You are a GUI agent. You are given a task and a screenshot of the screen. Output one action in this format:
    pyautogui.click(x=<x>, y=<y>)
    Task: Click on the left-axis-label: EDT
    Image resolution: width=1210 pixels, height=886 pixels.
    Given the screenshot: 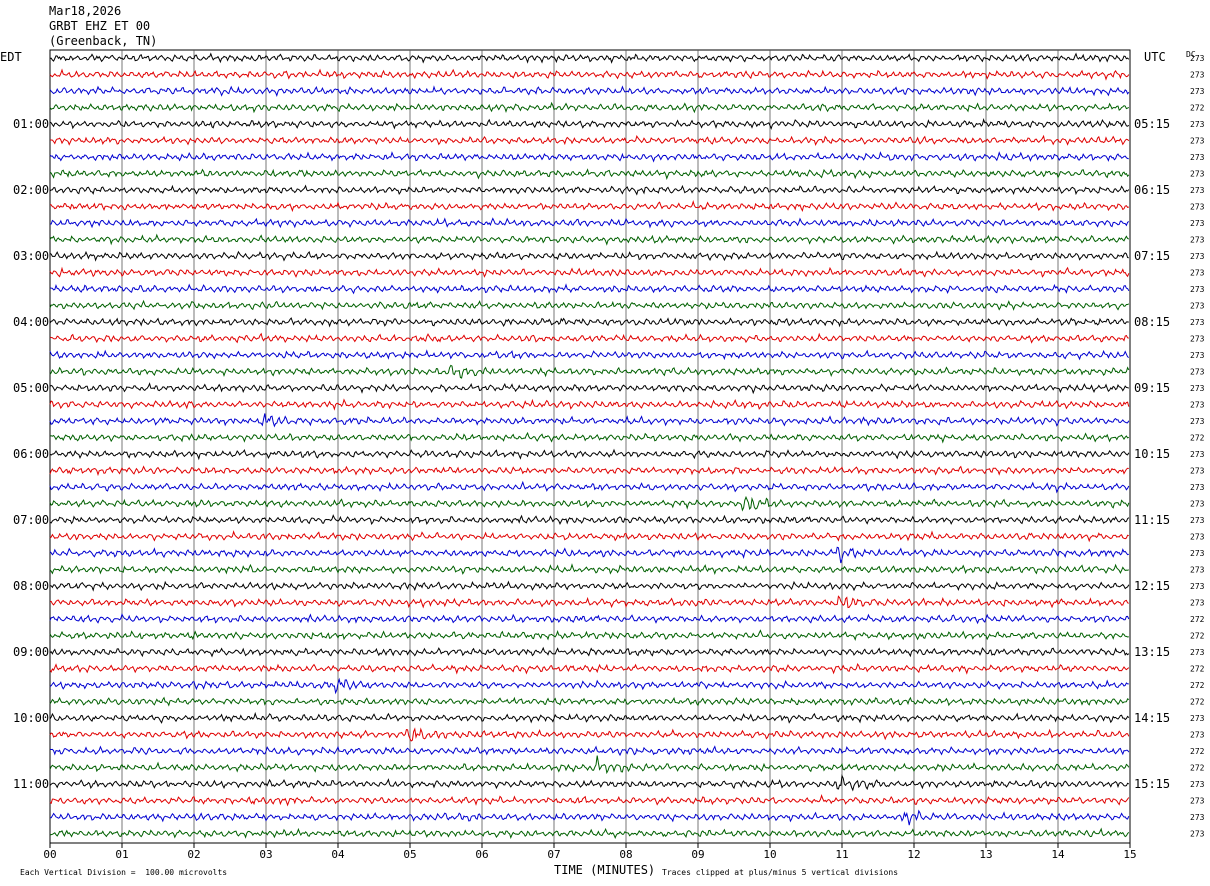 What is the action you would take?
    pyautogui.click(x=11, y=57)
    